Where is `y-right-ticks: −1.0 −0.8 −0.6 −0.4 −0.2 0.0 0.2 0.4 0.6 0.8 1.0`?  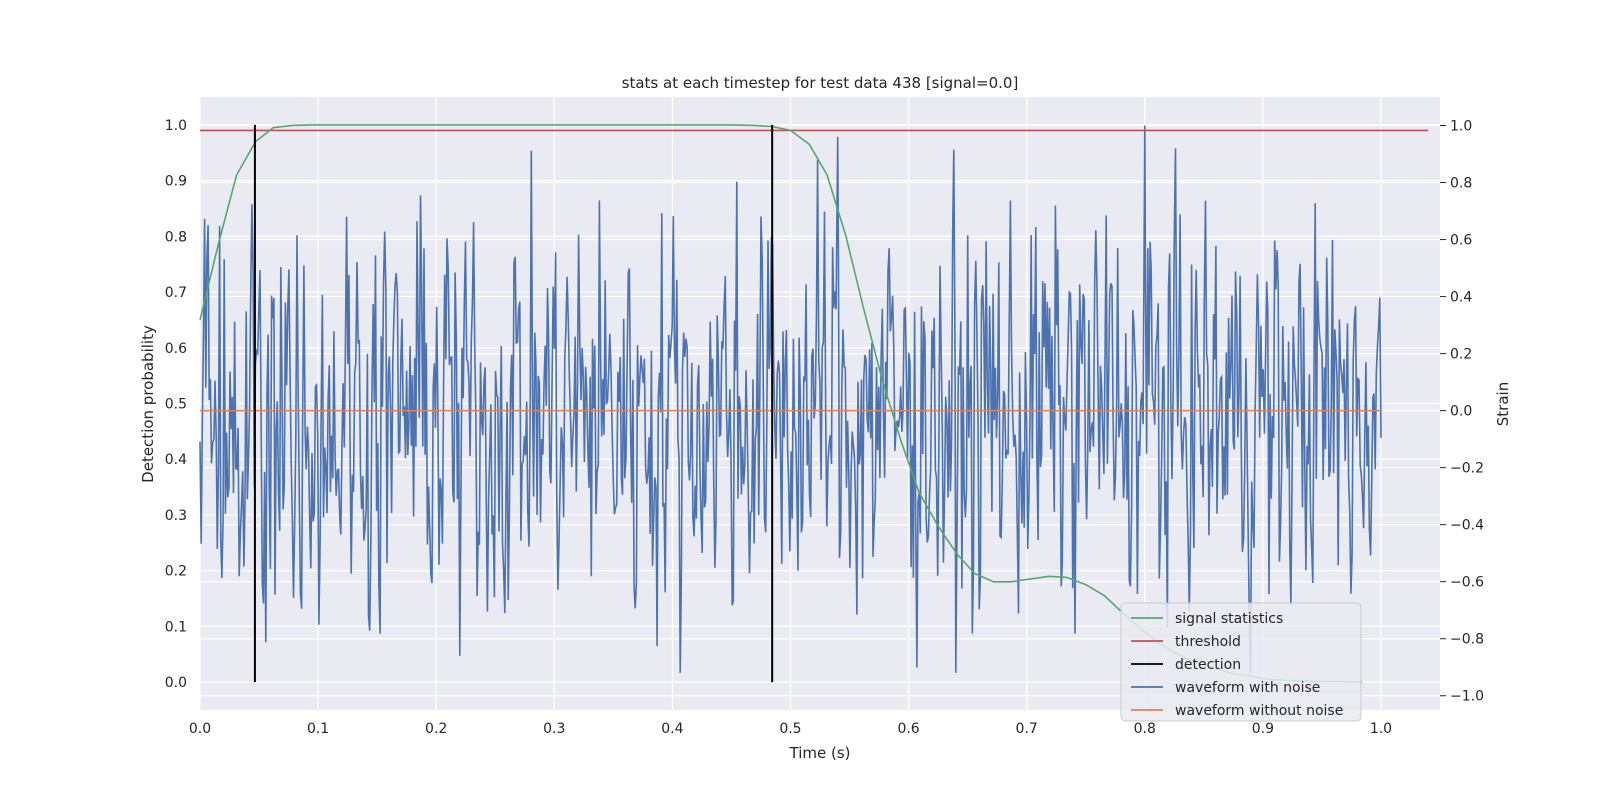 y-right-ticks: −1.0 −0.8 −0.6 −0.4 −0.2 0.0 0.2 0.4 0.6 0.8 1.0 is located at coordinates (1462, 412).